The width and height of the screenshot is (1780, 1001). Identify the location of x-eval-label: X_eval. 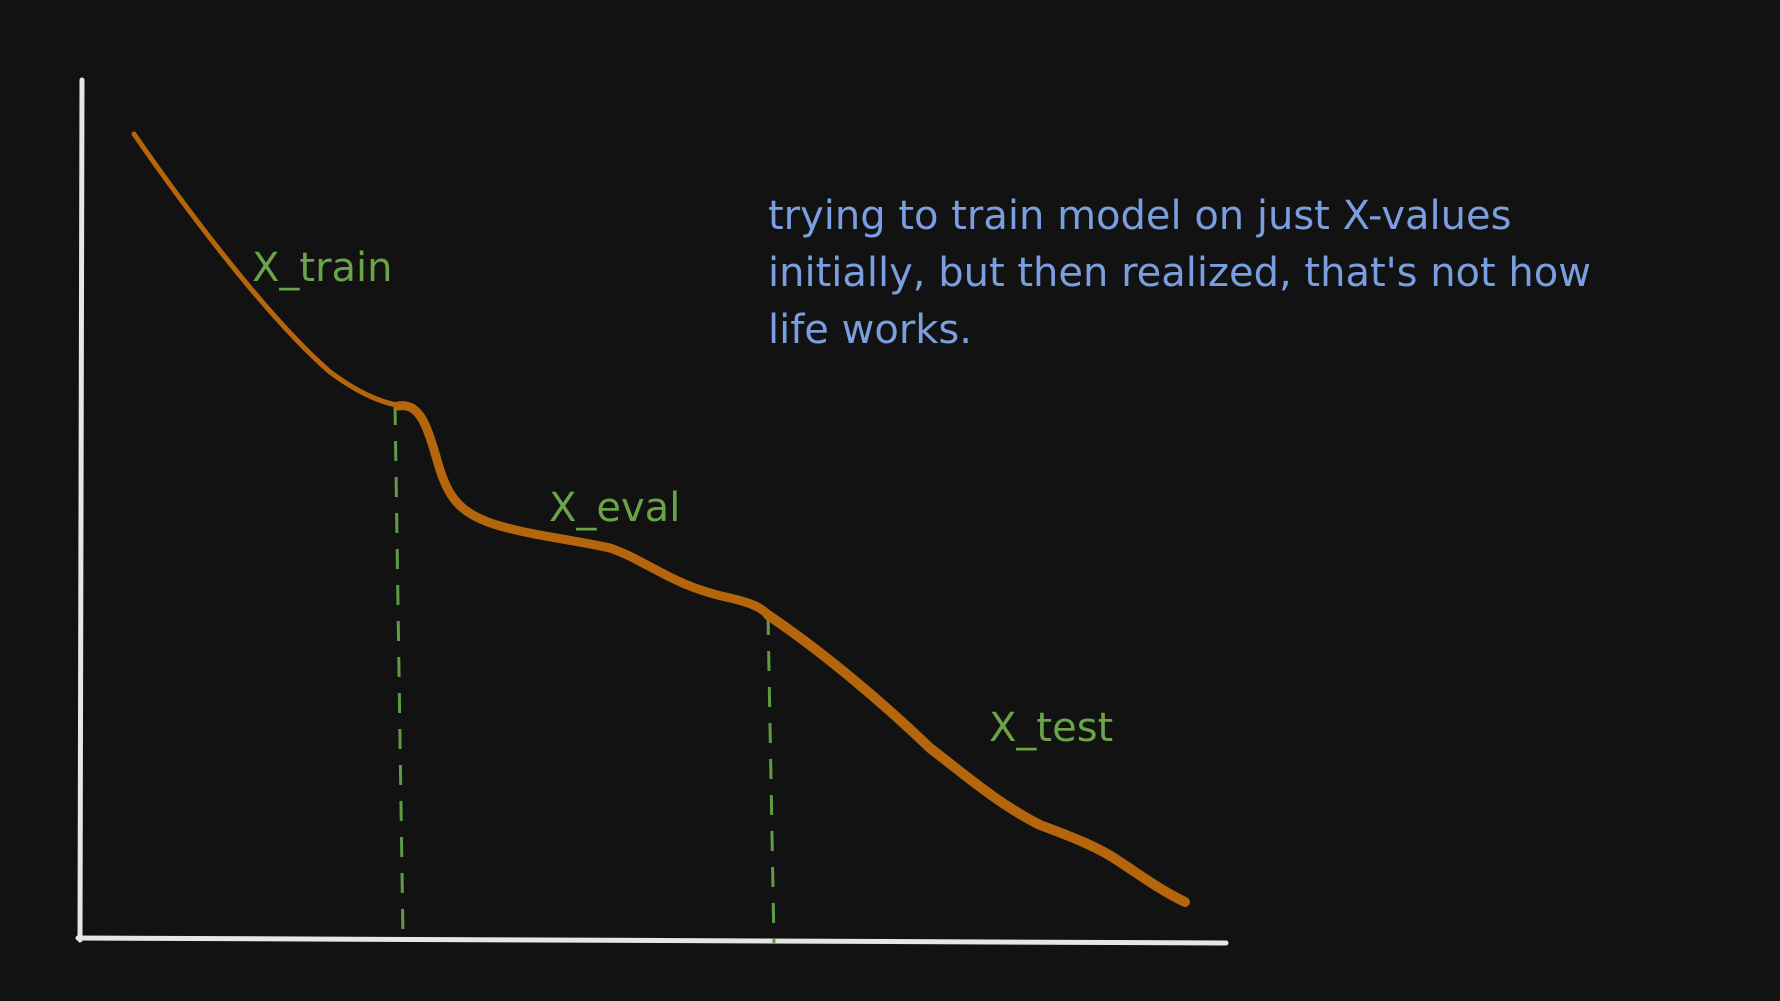
(615, 508).